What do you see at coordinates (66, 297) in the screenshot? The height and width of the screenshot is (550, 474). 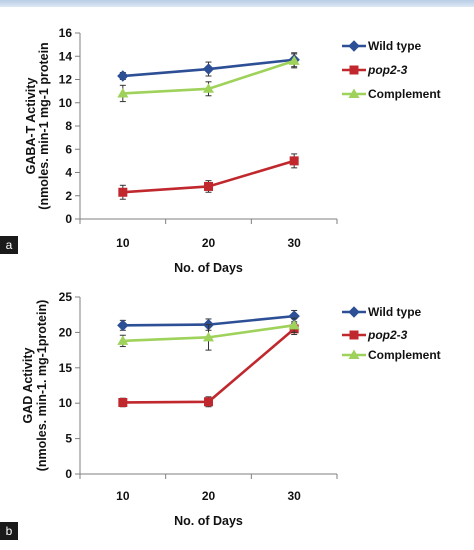 I see `y-tick-label: 25` at bounding box center [66, 297].